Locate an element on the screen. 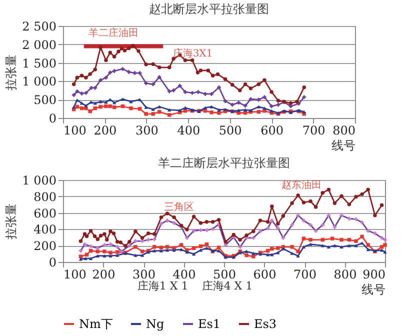  y-tick-label: 200 is located at coordinates (45, 246).